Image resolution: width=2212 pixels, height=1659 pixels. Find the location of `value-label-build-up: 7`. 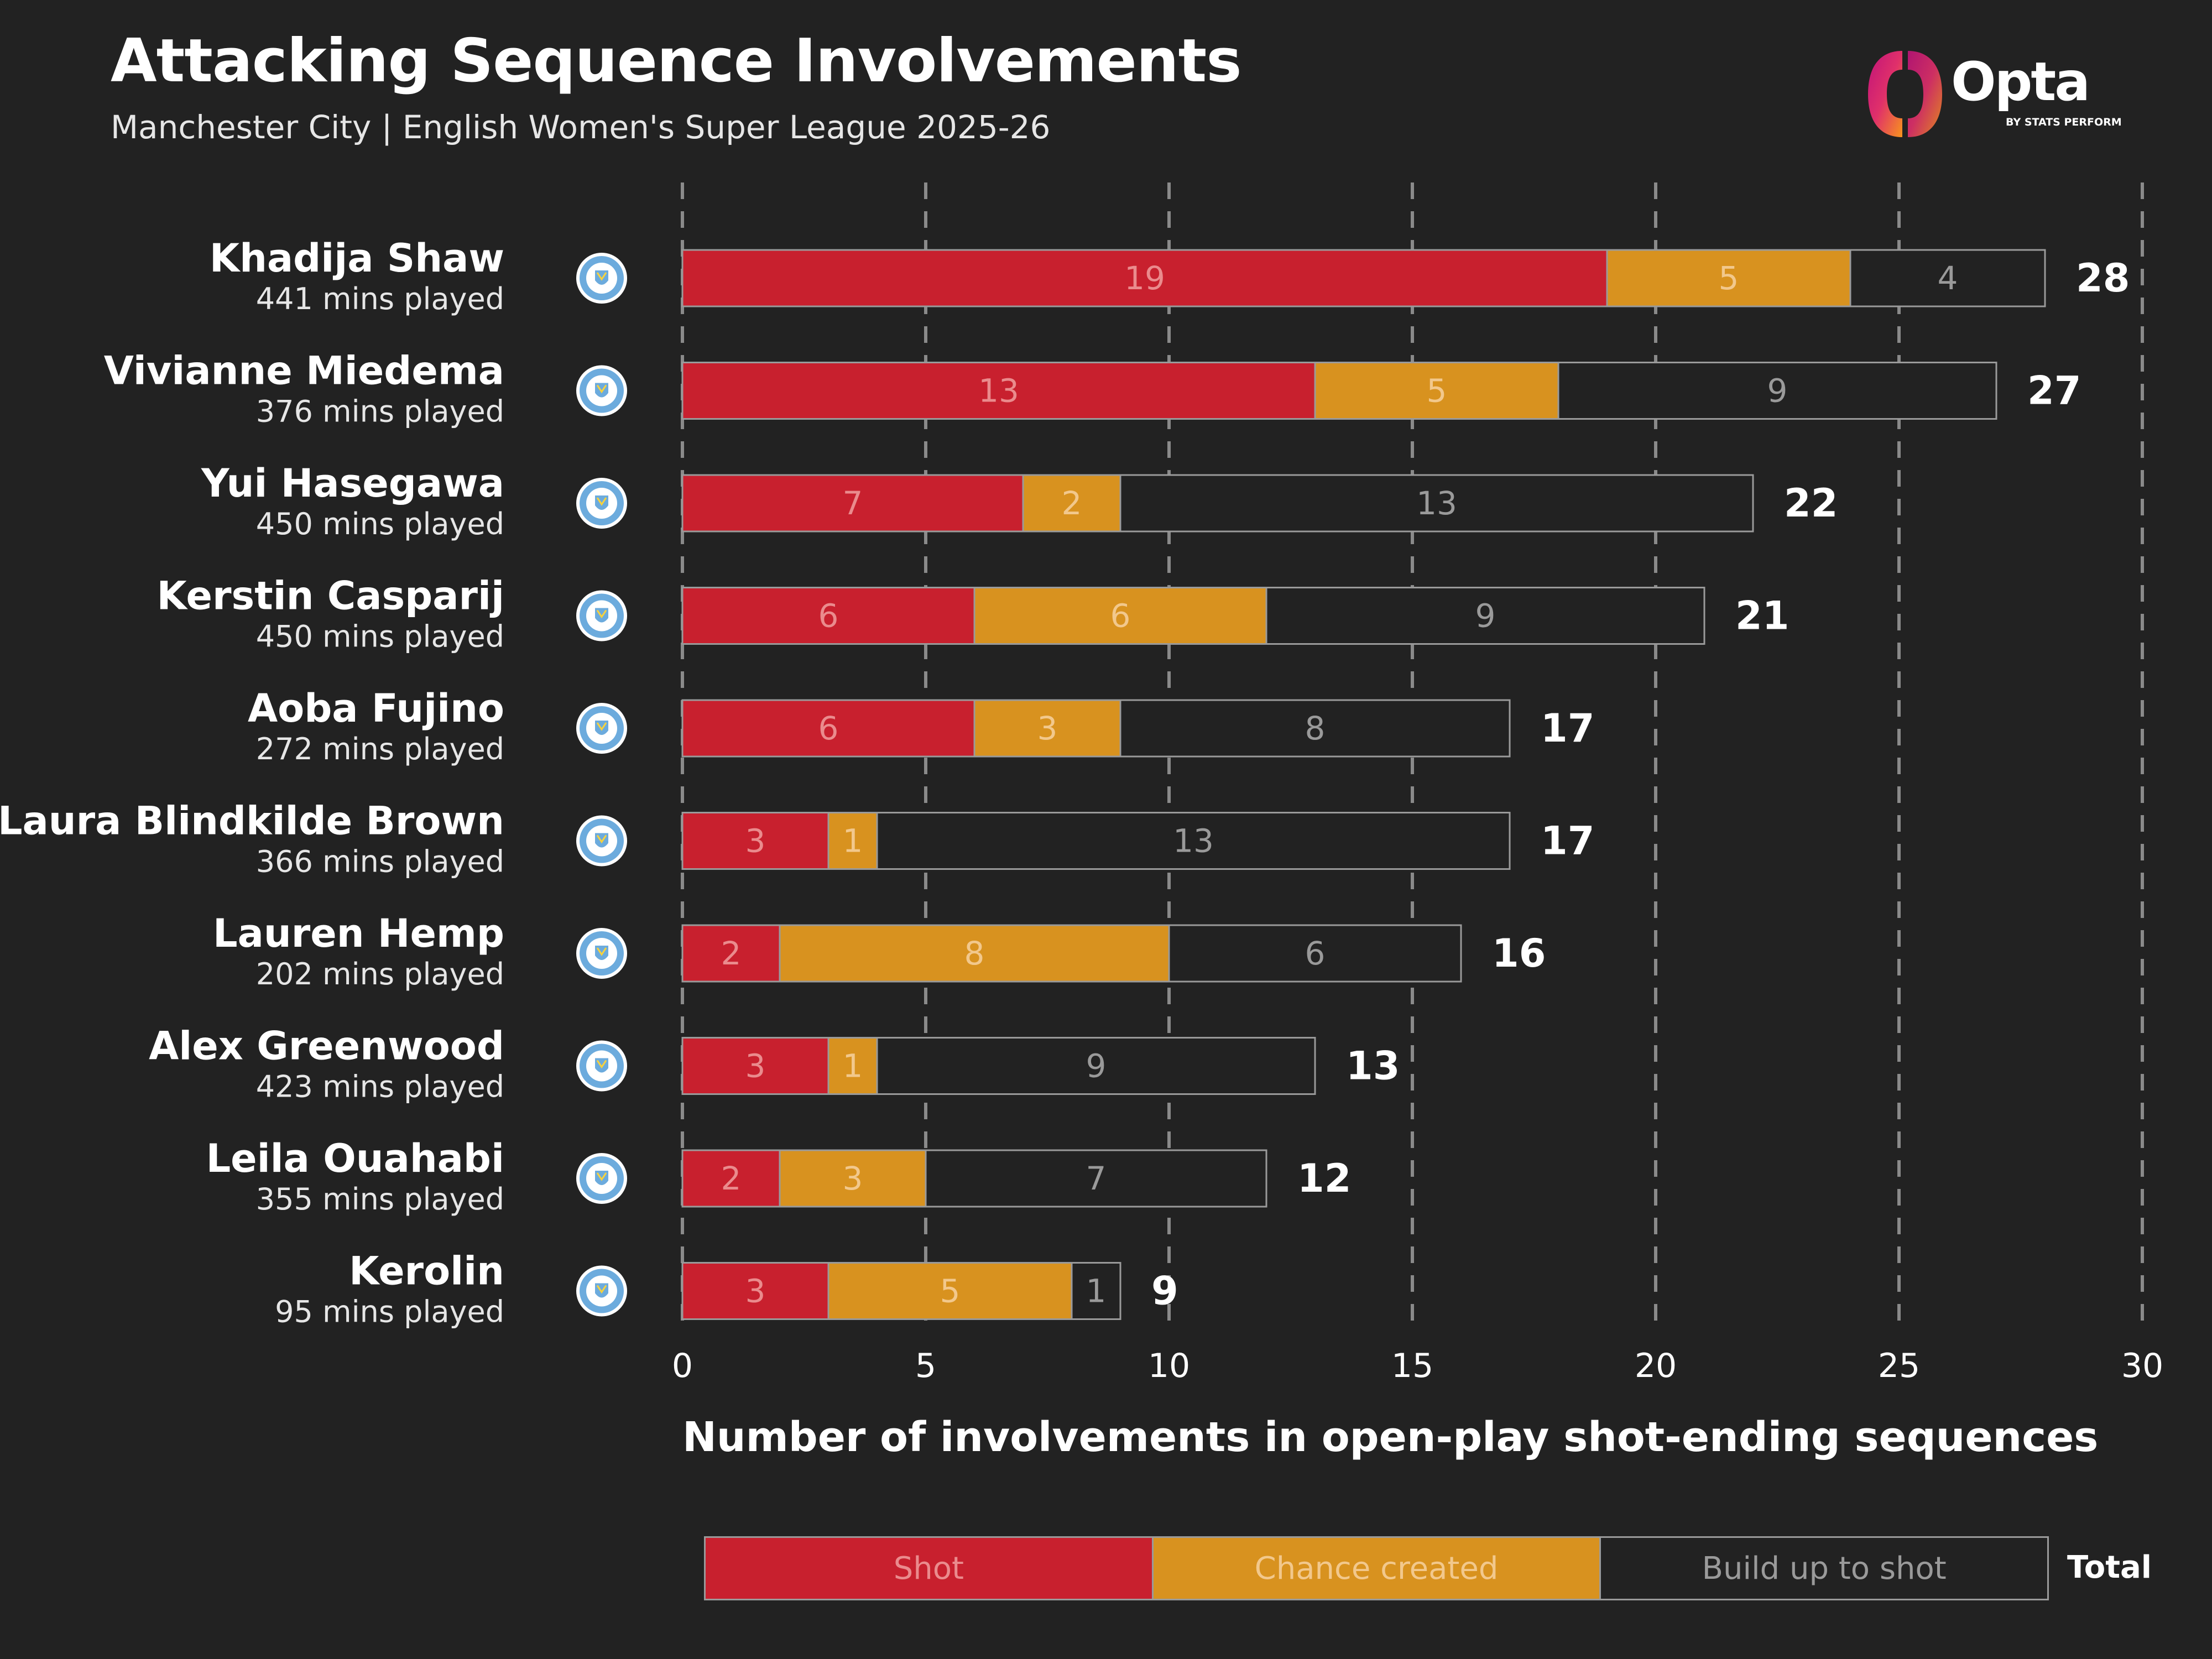

value-label-build-up: 7 is located at coordinates (1097, 1179).